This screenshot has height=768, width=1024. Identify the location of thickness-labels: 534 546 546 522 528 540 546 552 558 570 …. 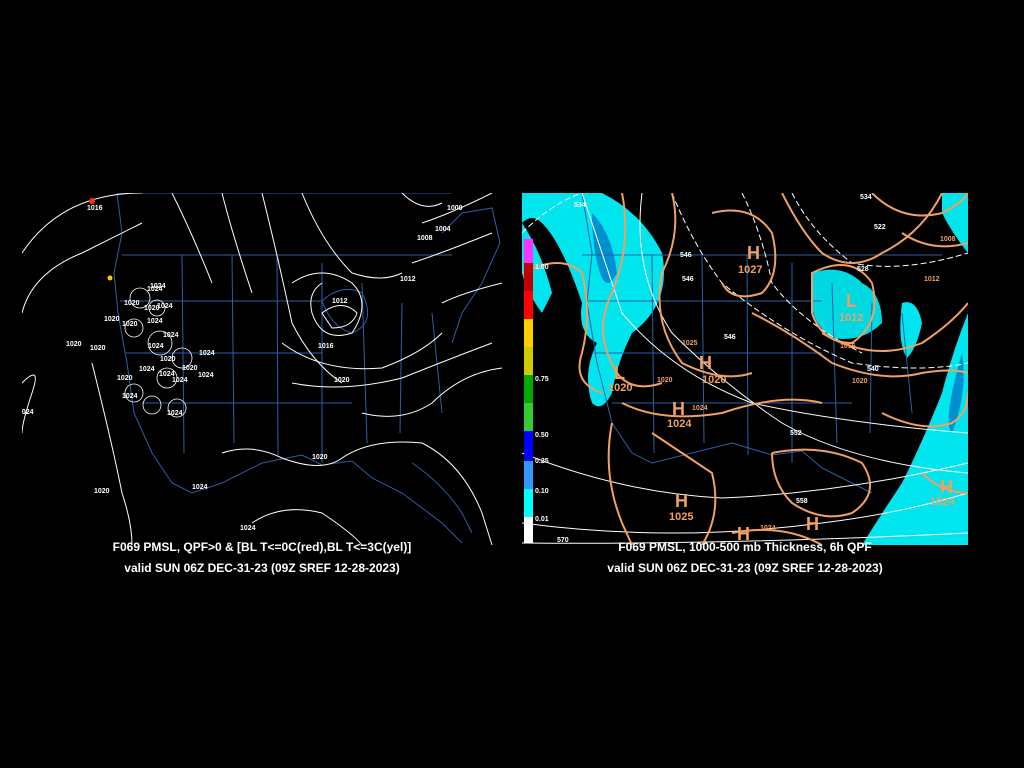
(721, 369).